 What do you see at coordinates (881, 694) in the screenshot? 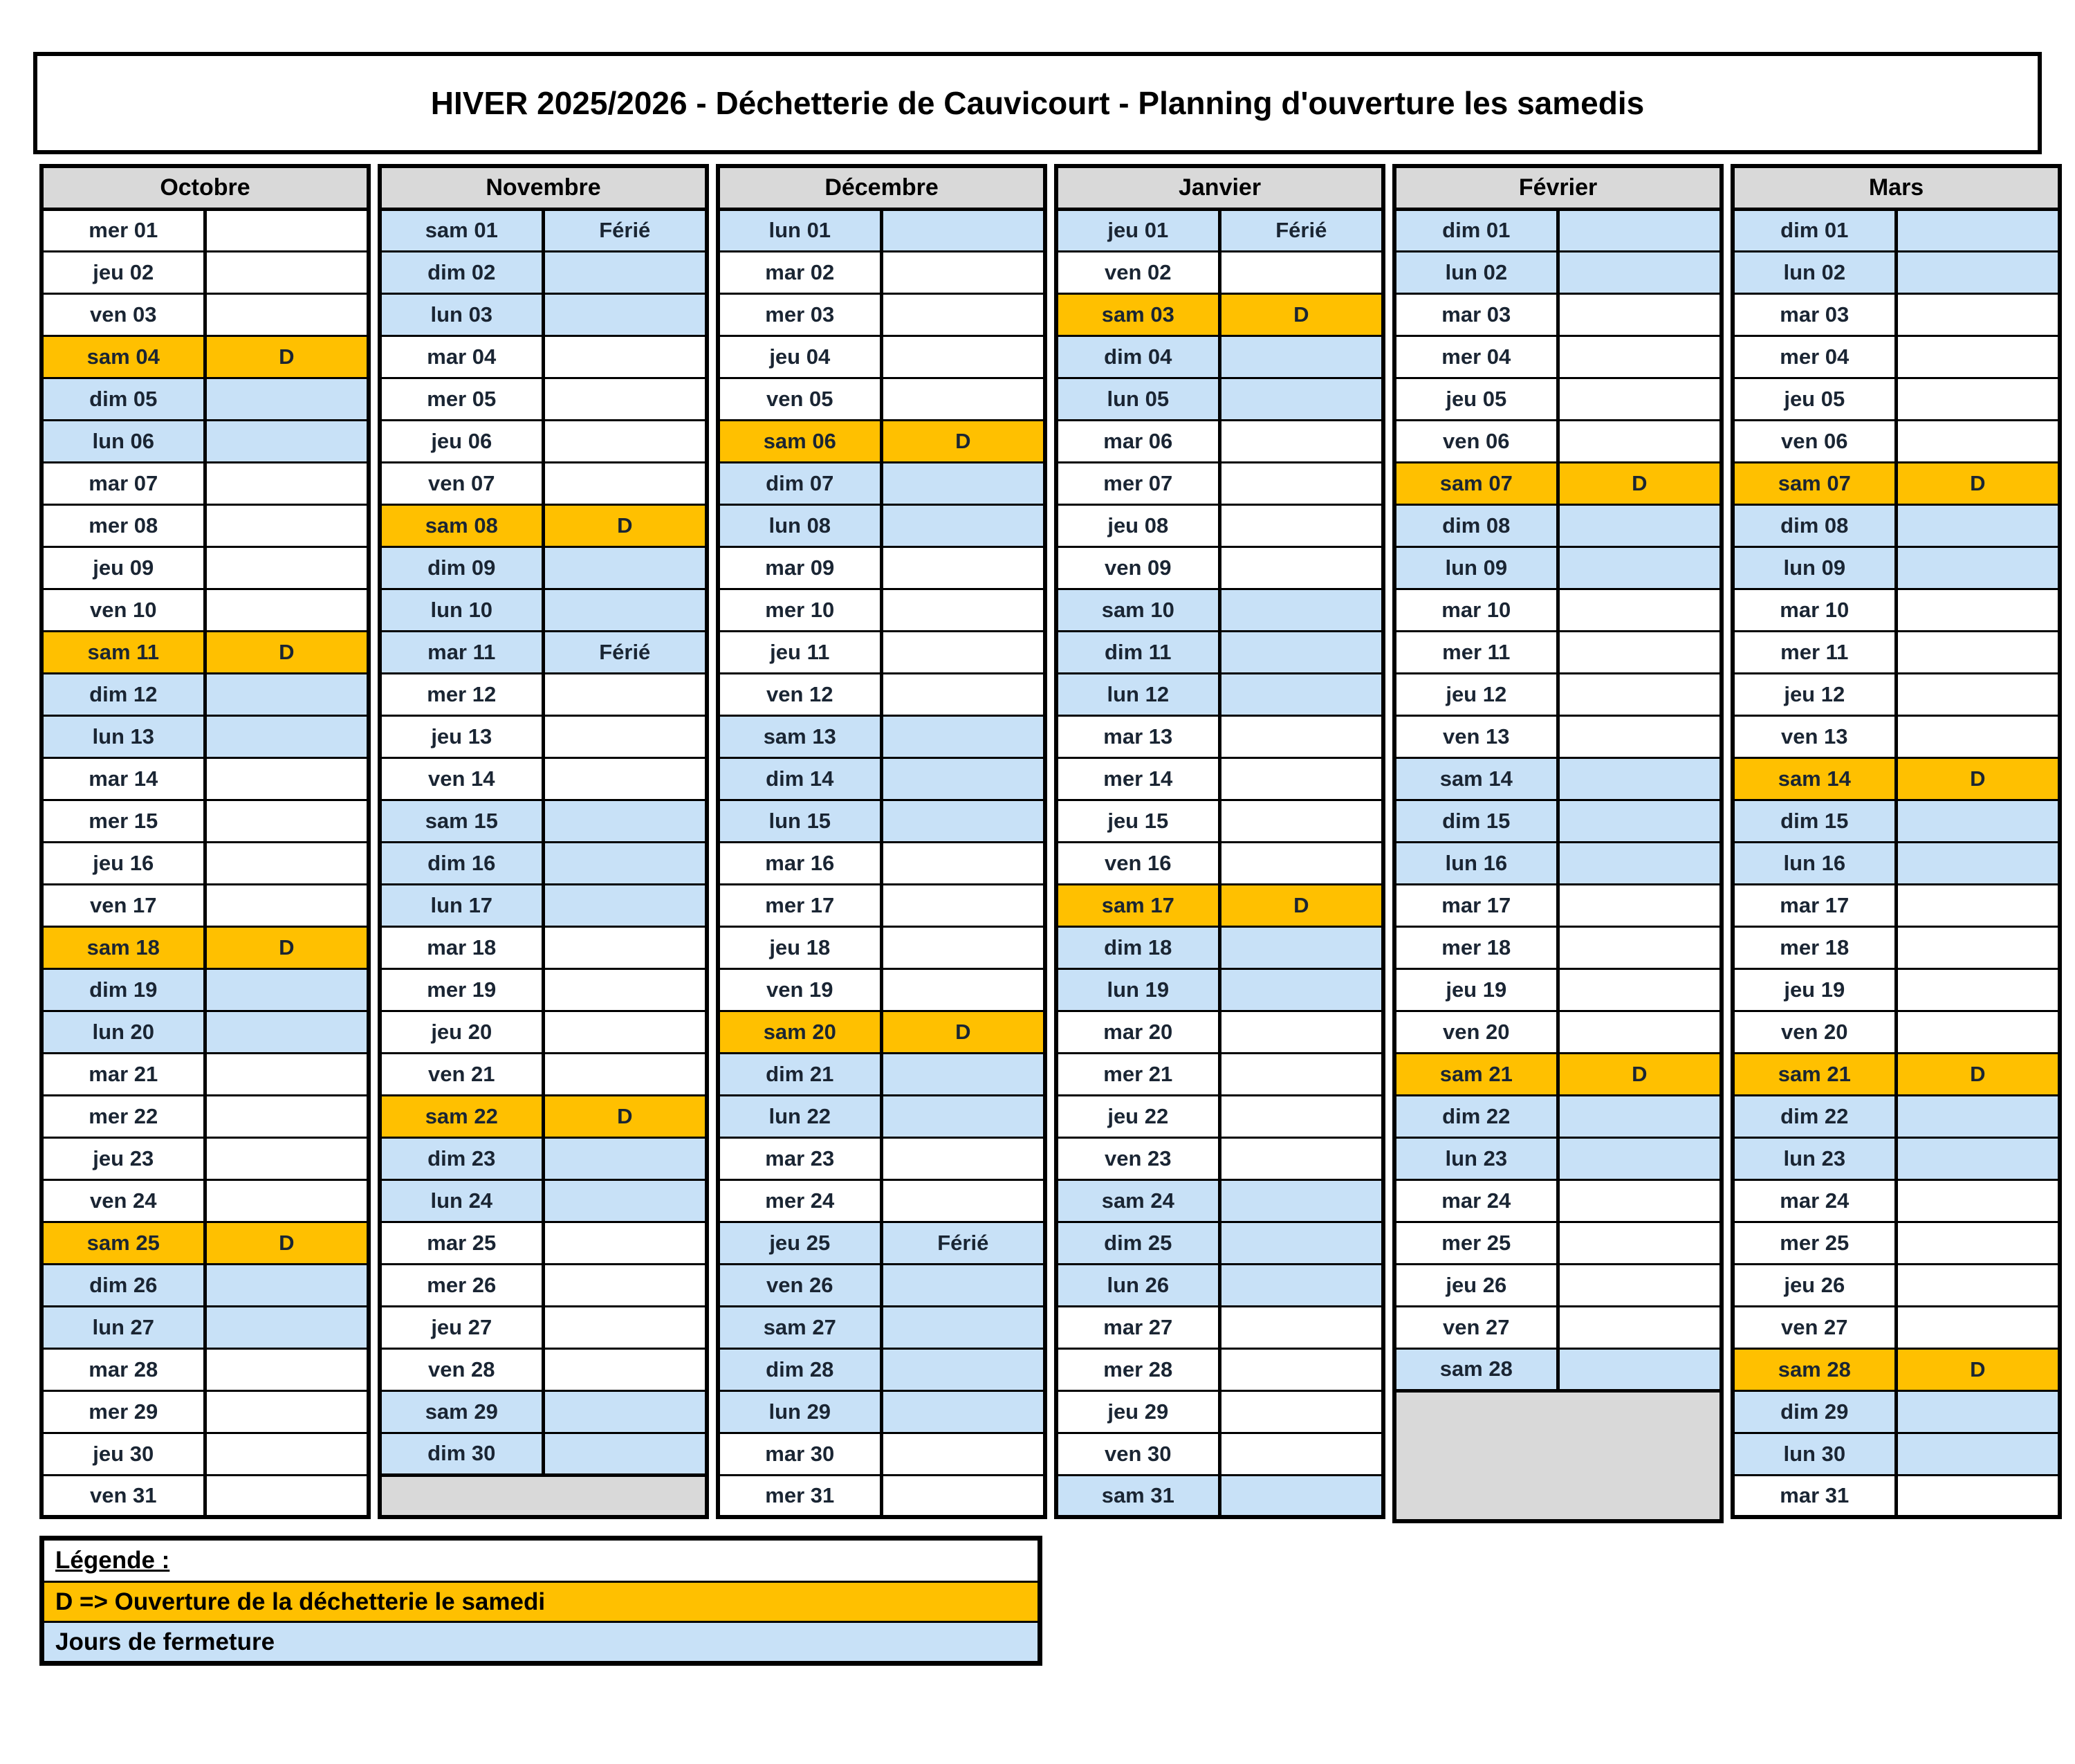
I see `day-row: ven 12` at bounding box center [881, 694].